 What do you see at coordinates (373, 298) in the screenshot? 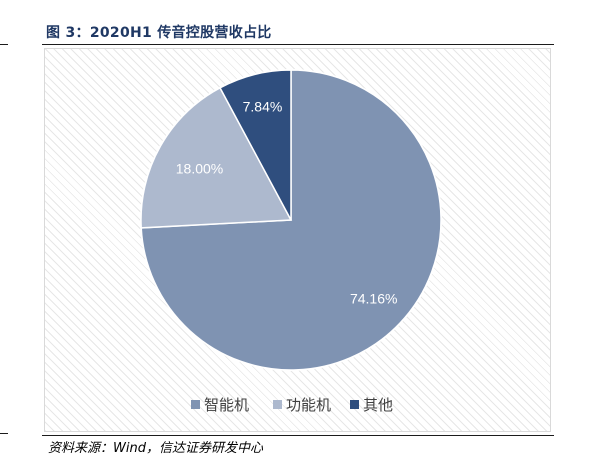
I see `slice-label-1: 74.16%` at bounding box center [373, 298].